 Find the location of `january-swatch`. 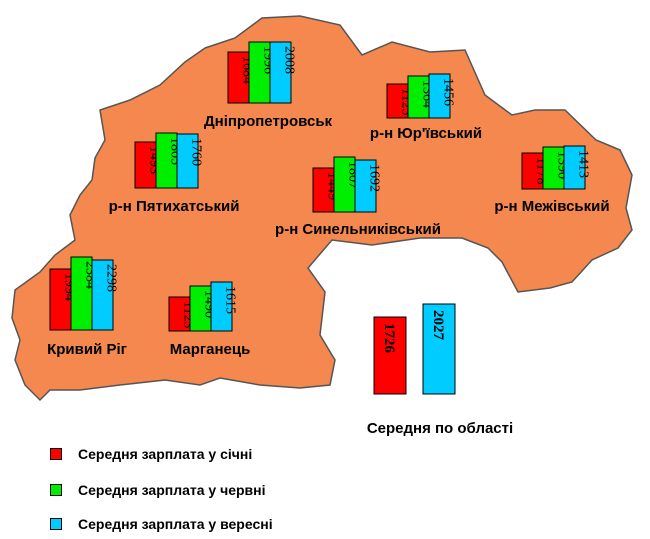

january-swatch is located at coordinates (56, 454).